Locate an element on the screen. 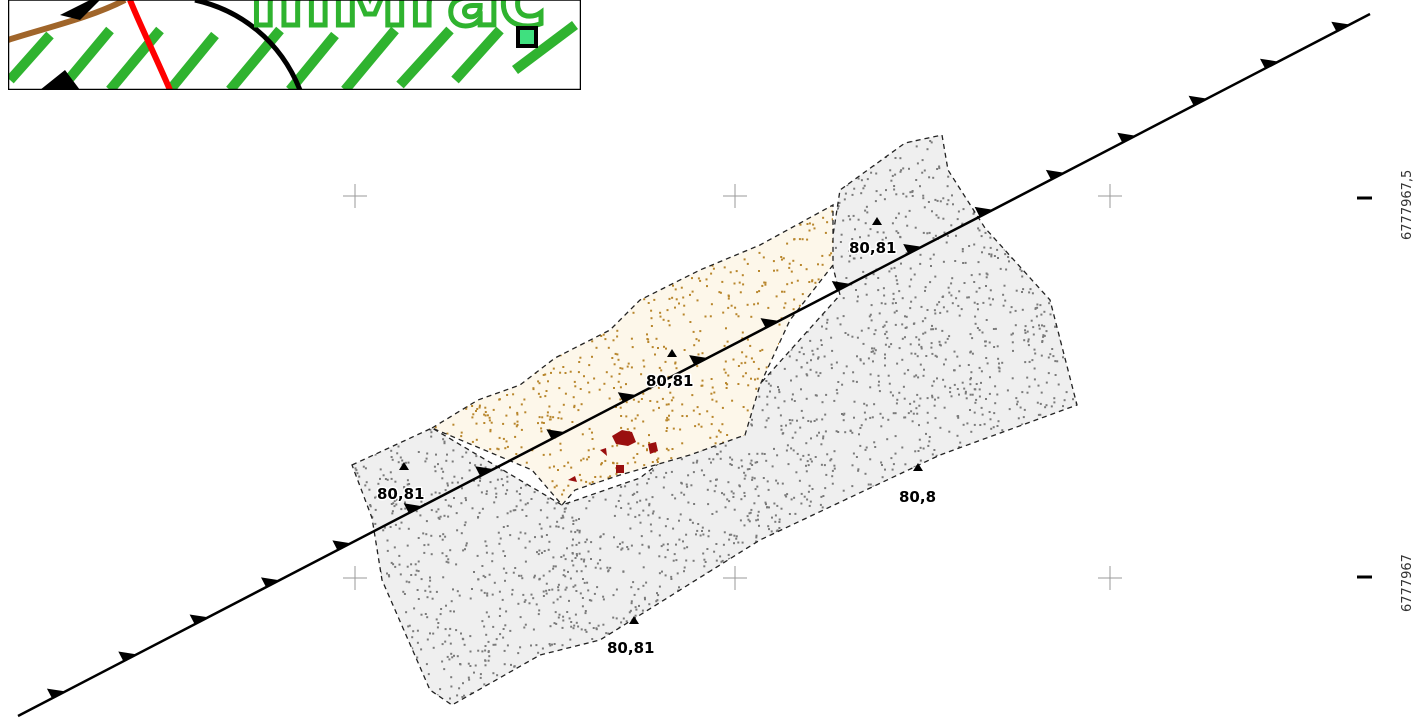  inset-partial-text: mMrac is located at coordinates (398, 22).